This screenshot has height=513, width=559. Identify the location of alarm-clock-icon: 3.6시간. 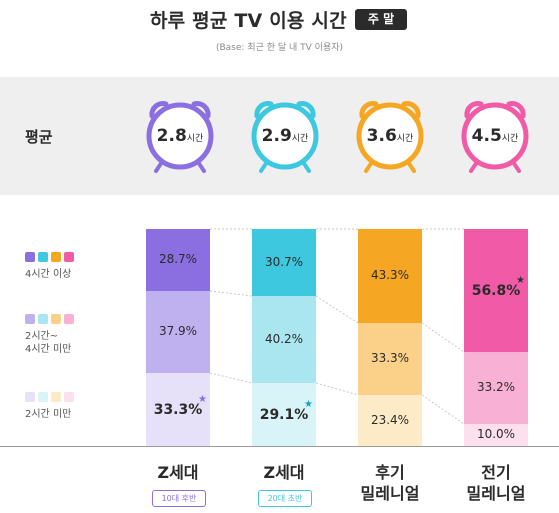
(390, 136).